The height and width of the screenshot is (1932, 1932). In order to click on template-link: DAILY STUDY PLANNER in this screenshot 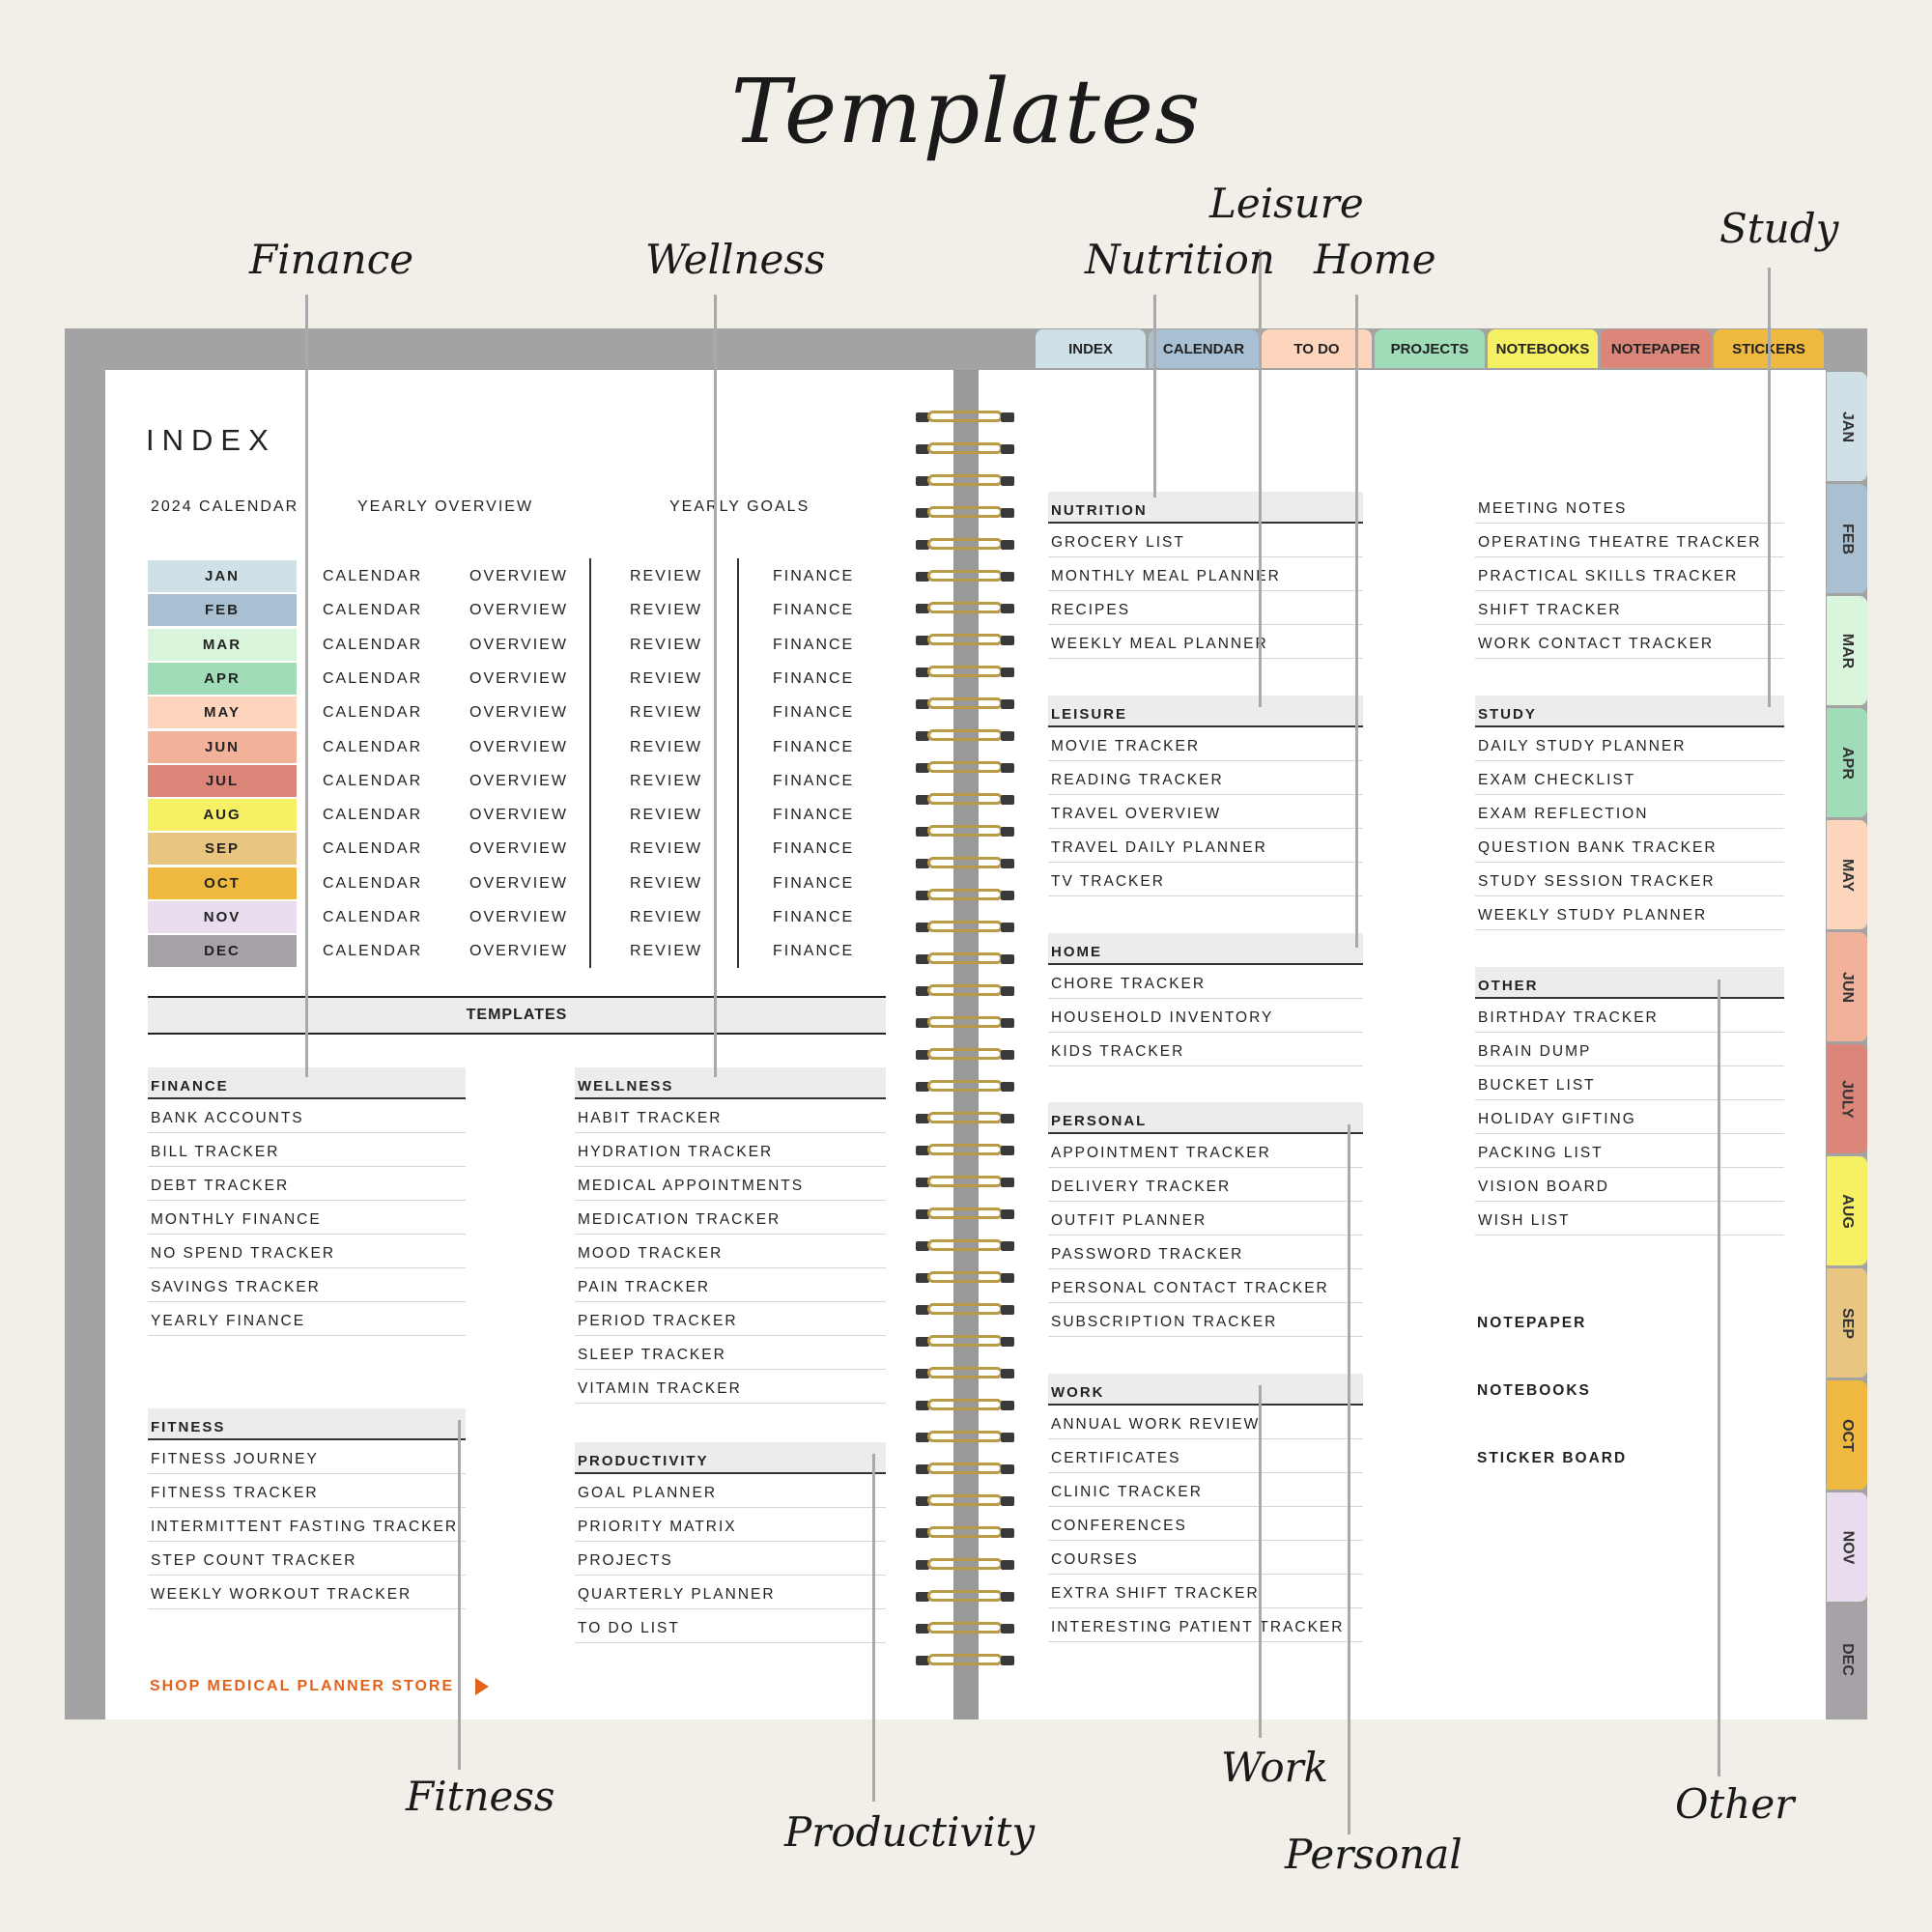, I will do `click(1629, 744)`.